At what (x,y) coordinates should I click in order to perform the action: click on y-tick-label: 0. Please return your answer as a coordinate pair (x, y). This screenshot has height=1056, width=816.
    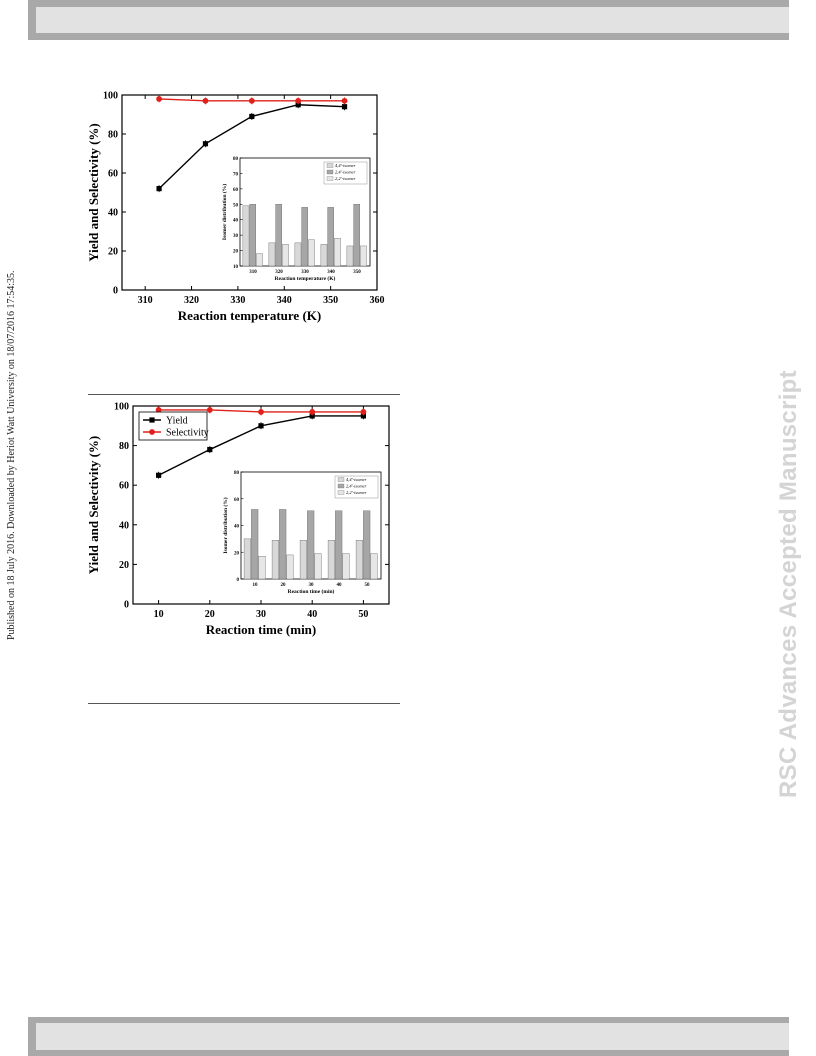
    Looking at the image, I should click on (126, 605).